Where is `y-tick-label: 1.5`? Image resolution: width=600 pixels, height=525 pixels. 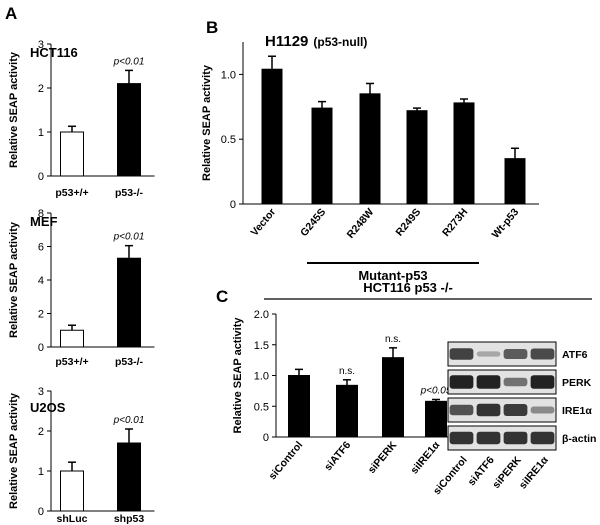 y-tick-label: 1.5 is located at coordinates (261, 346).